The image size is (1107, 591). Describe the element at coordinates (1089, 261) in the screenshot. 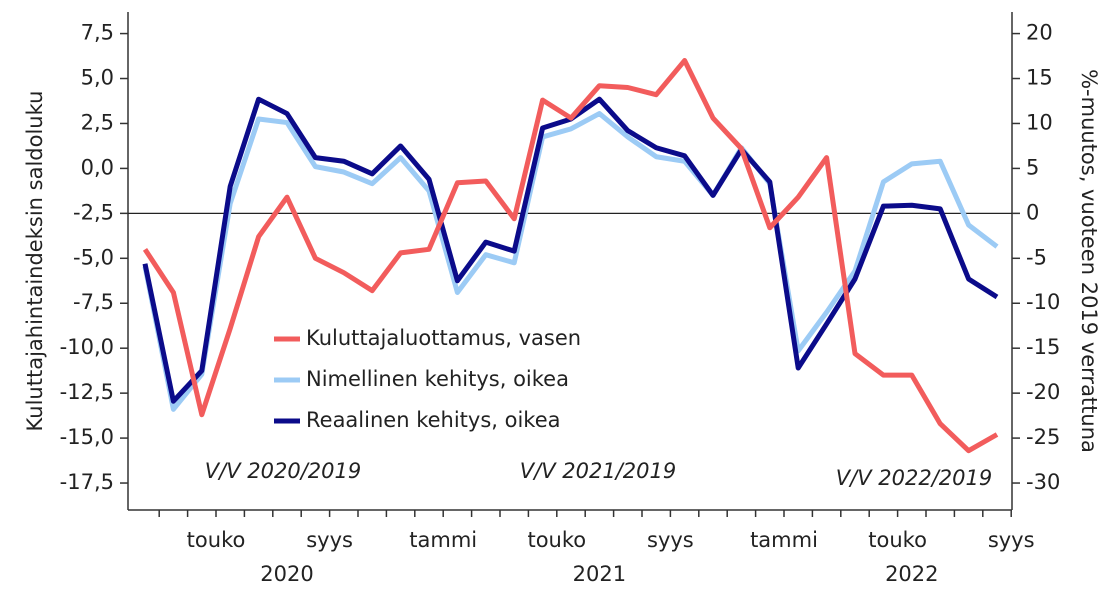

I see `y2-axis-title: %-muutos, vuoteen 2019 verrattuna` at that location.